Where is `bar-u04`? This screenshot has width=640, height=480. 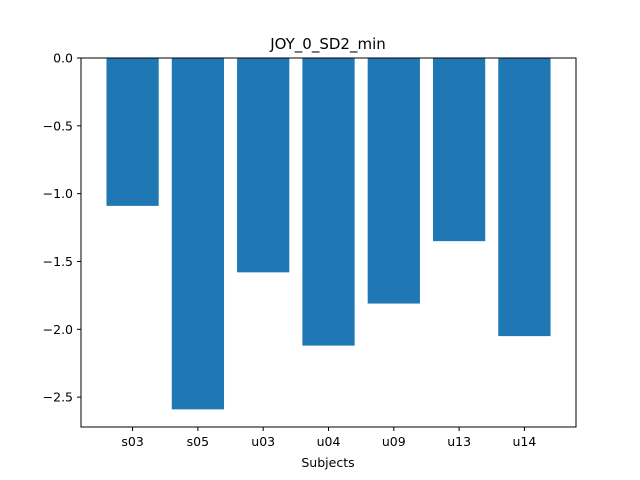 bar-u04 is located at coordinates (328, 202).